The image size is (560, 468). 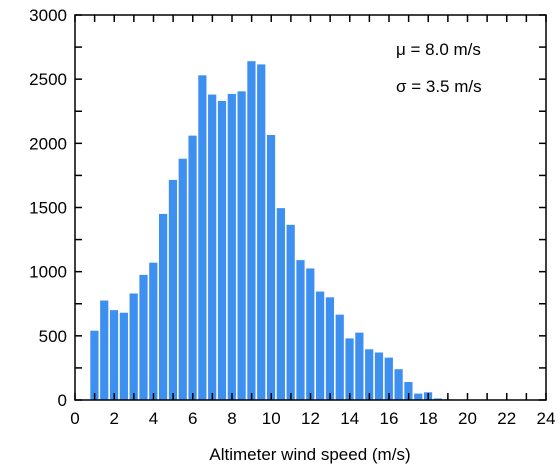 I want to click on x-tick-label: 24, so click(x=546, y=418).